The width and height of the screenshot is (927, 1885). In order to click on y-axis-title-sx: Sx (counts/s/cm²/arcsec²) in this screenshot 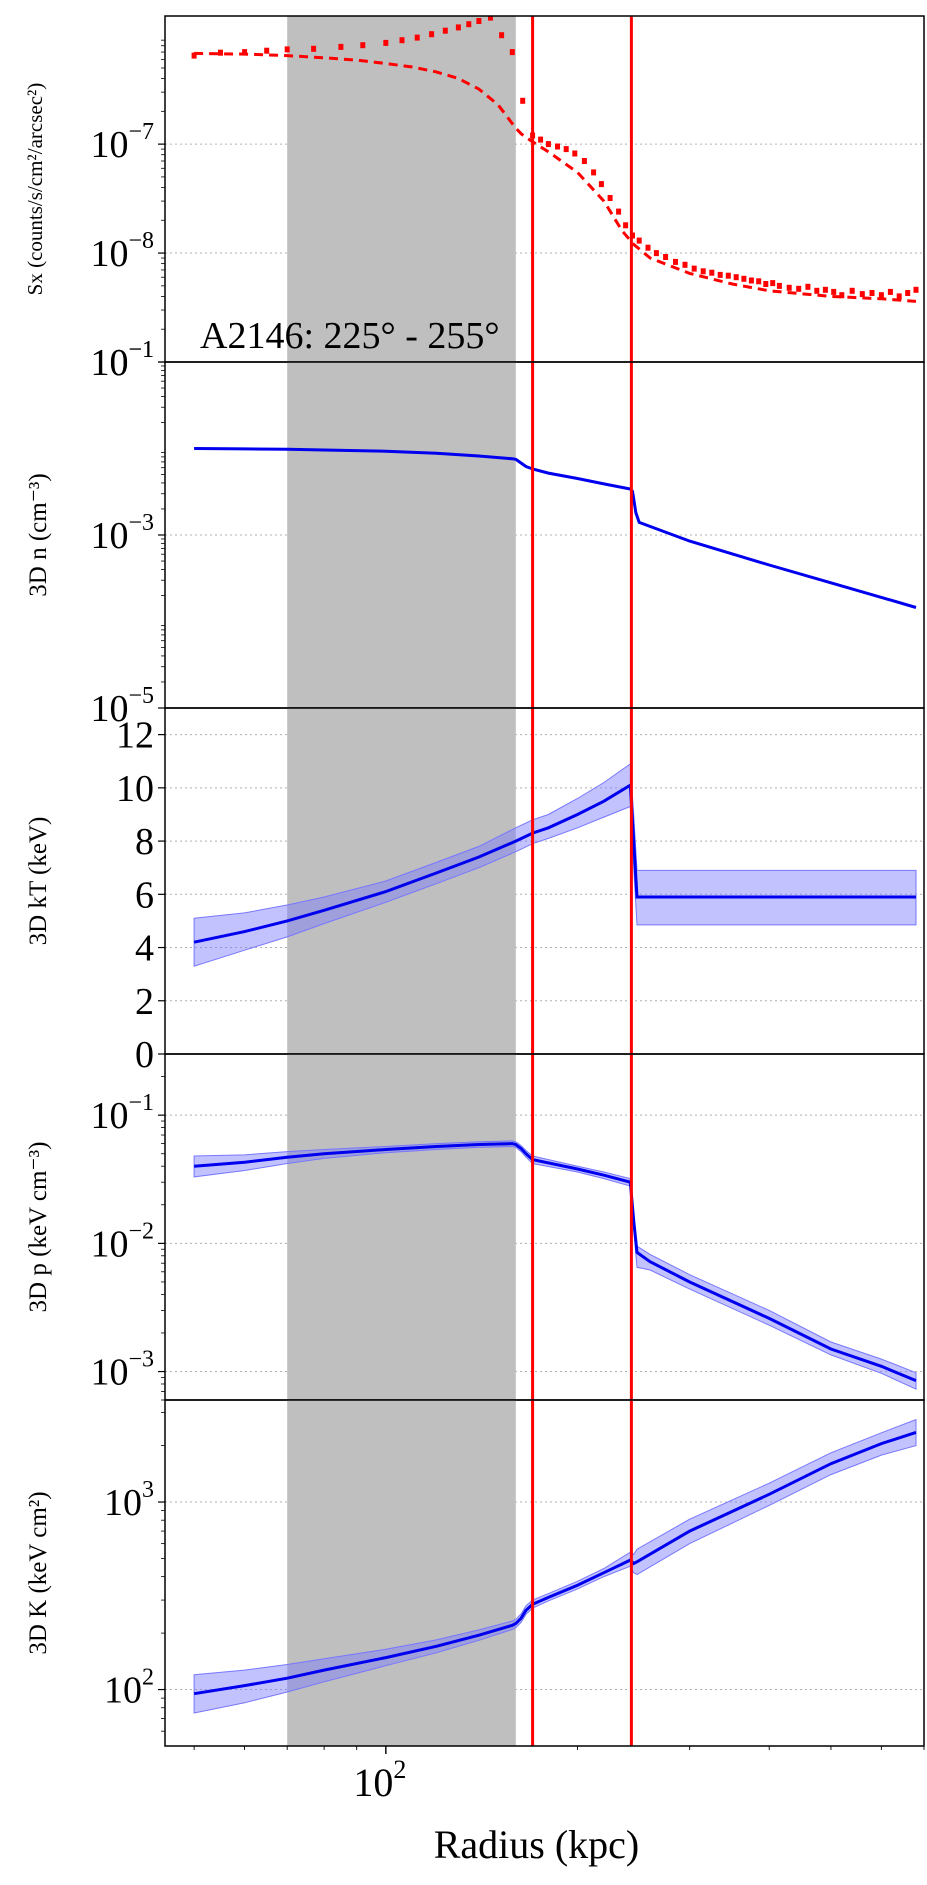, I will do `click(35, 189)`.